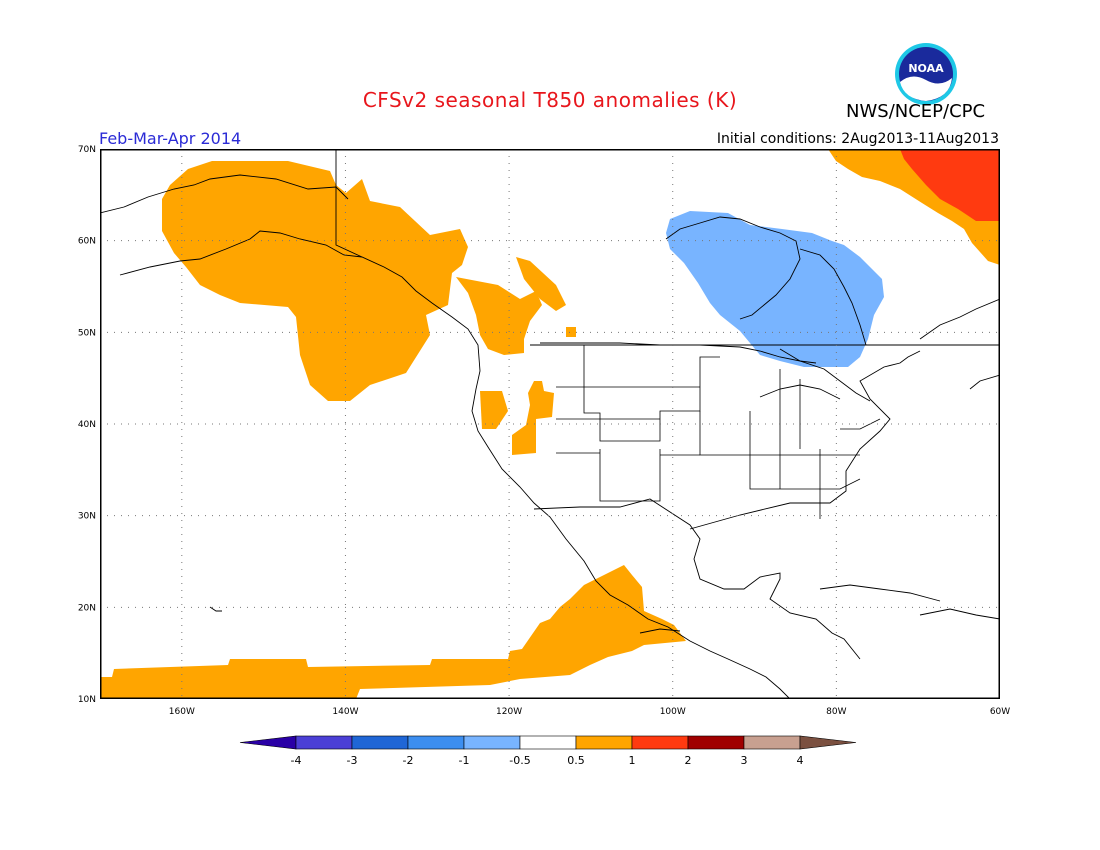 The height and width of the screenshot is (850, 1100). I want to click on colorbar-label: 3, so click(744, 760).